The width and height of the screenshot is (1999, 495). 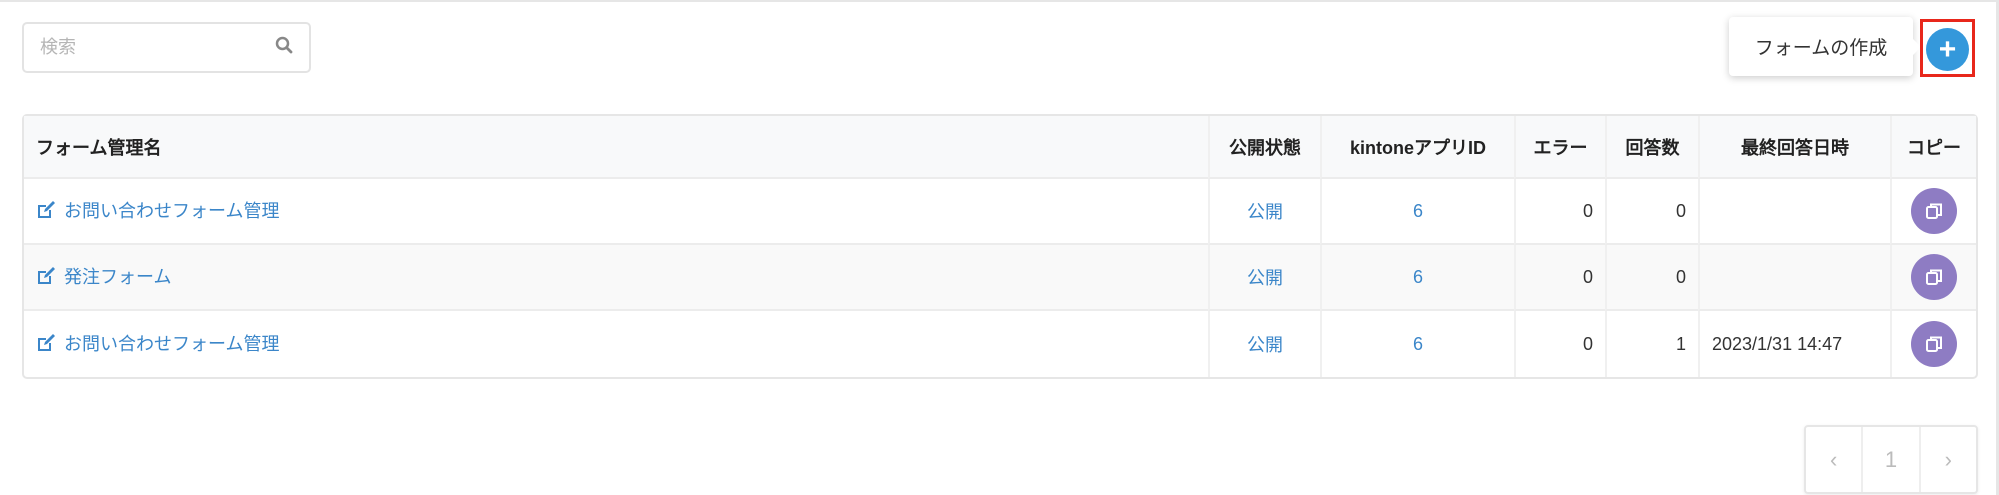 I want to click on page-1-button: 1, so click(x=1889, y=459).